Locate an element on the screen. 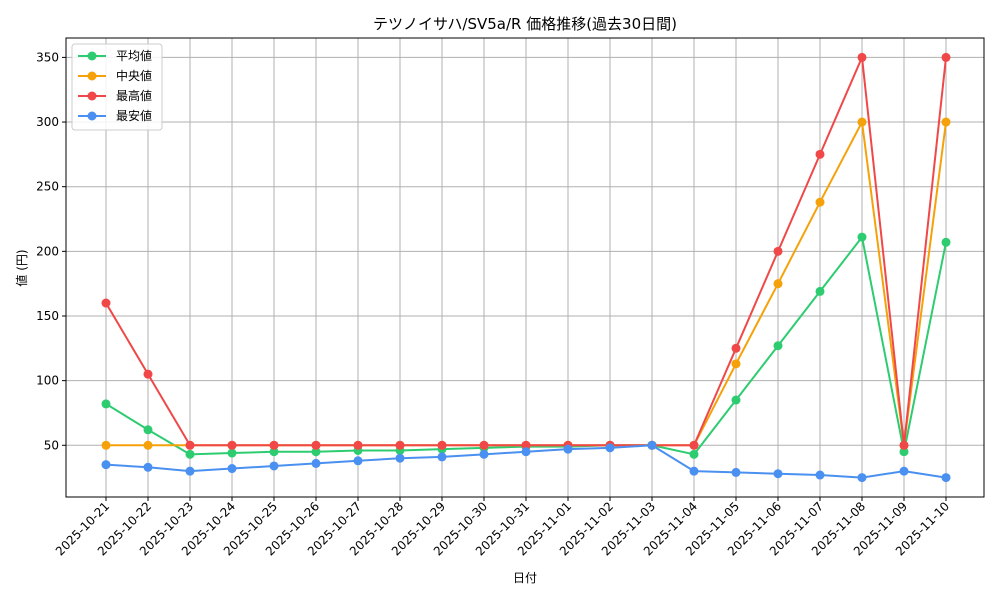  y-tick-label: 350 is located at coordinates (47, 57).